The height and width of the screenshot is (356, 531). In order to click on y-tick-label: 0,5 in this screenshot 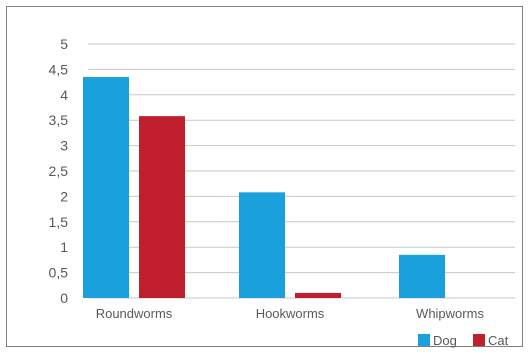, I will do `click(59, 273)`.